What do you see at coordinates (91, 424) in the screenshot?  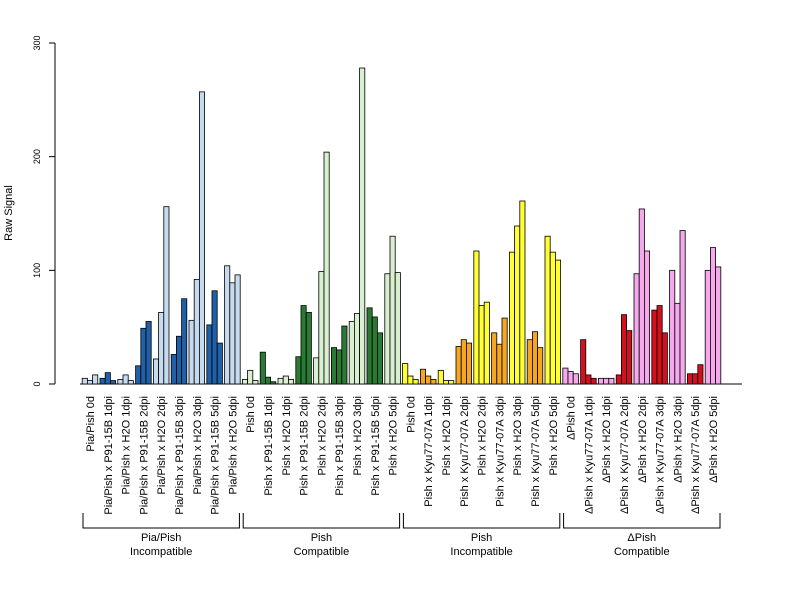 I see `category-label: Pia/Pish 0d` at bounding box center [91, 424].